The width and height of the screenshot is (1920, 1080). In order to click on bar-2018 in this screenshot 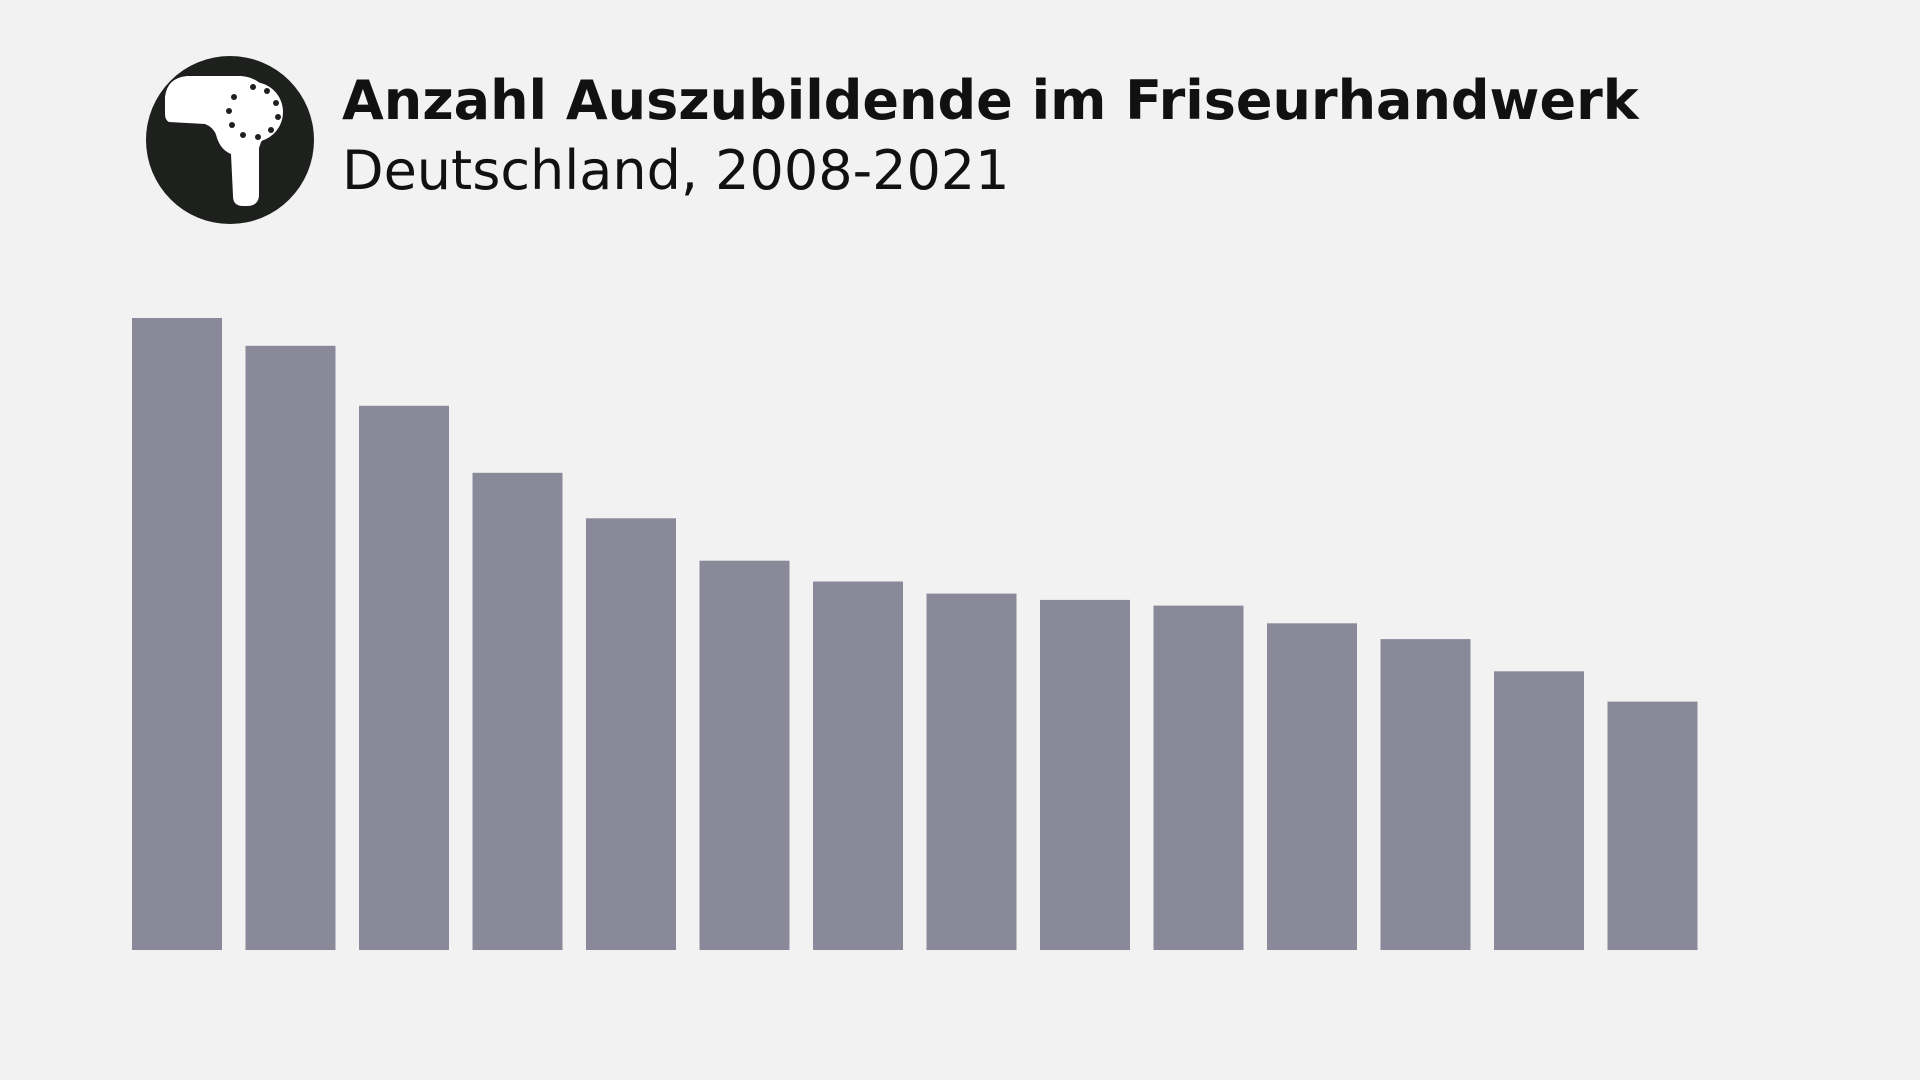, I will do `click(1312, 786)`.